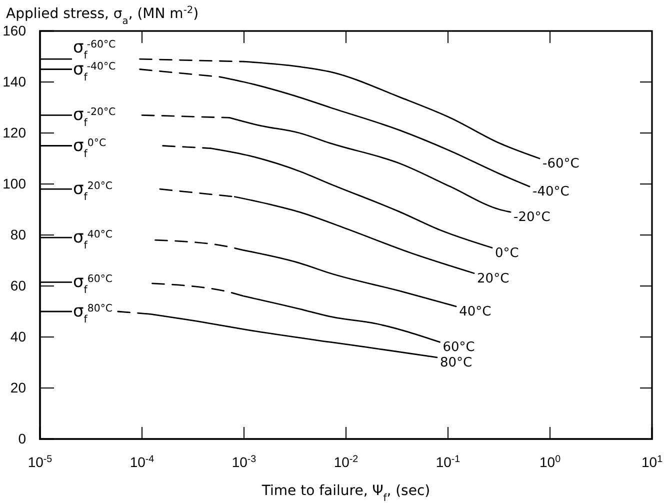 Image resolution: width=665 pixels, height=503 pixels. I want to click on x-tick-label: 10$^{-2}$, so click(346, 461).